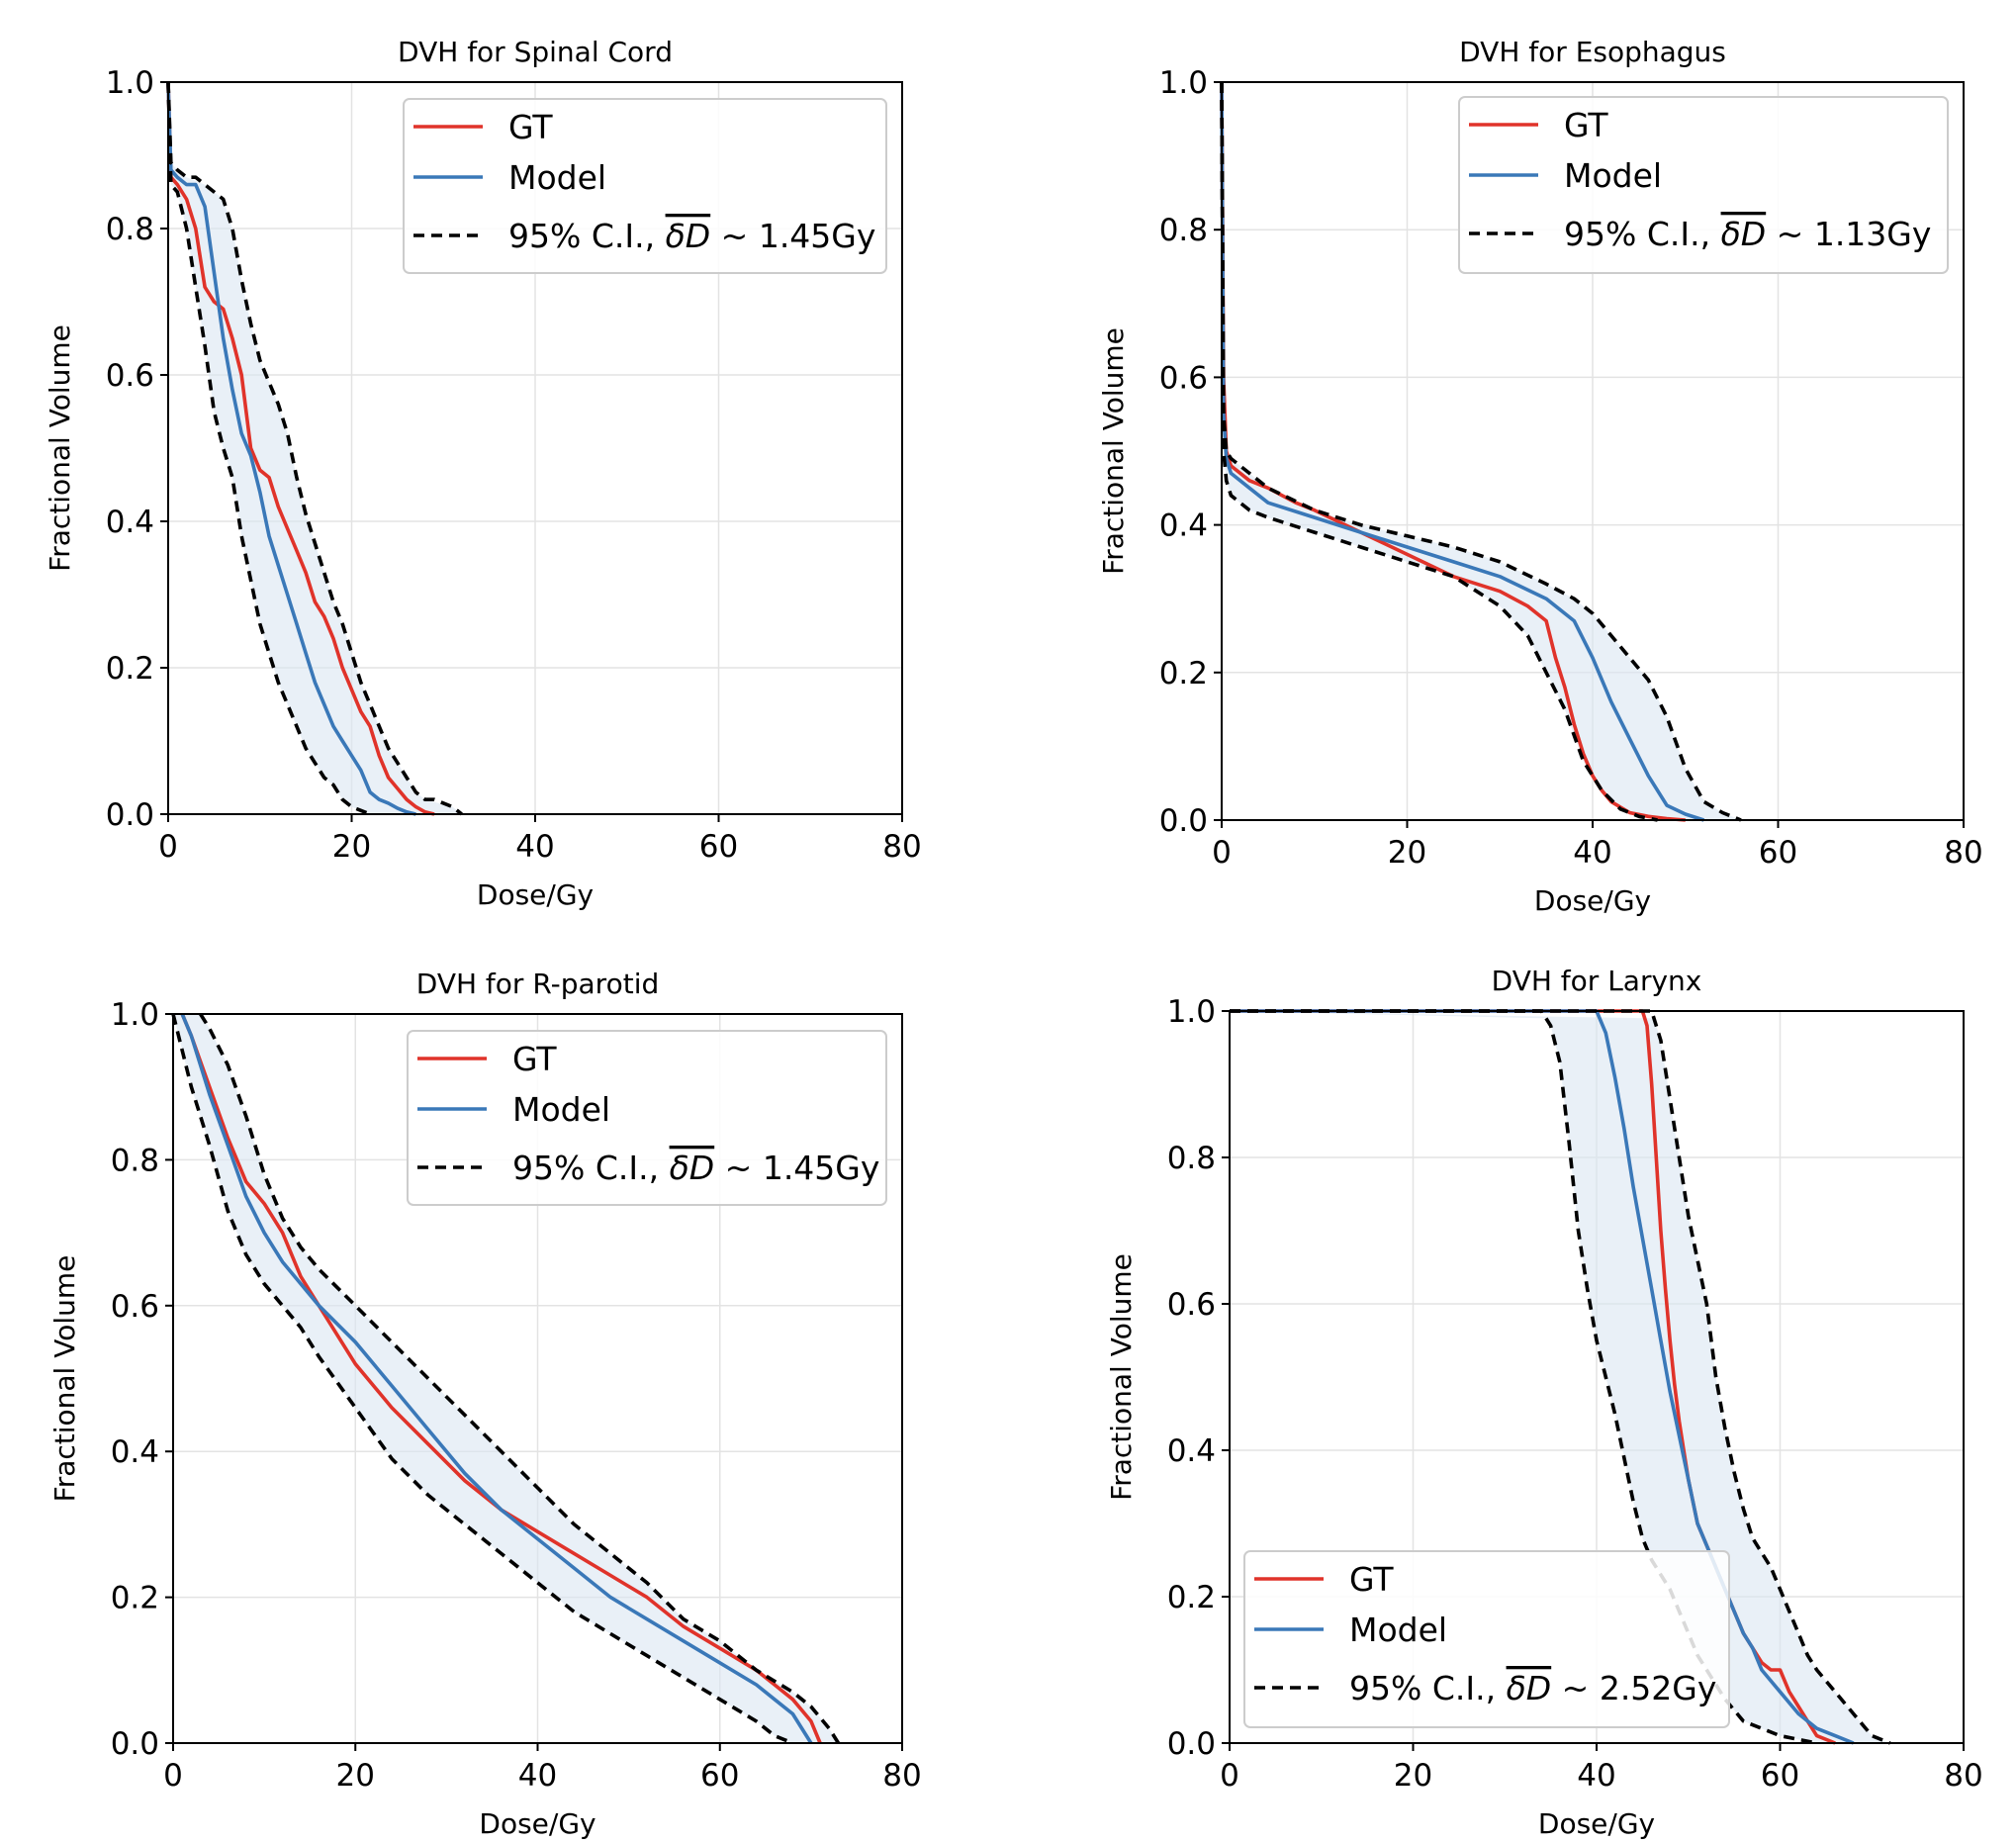 The image size is (2016, 1844). I want to click on panel-title: DVH for Esophagus, so click(1592, 52).